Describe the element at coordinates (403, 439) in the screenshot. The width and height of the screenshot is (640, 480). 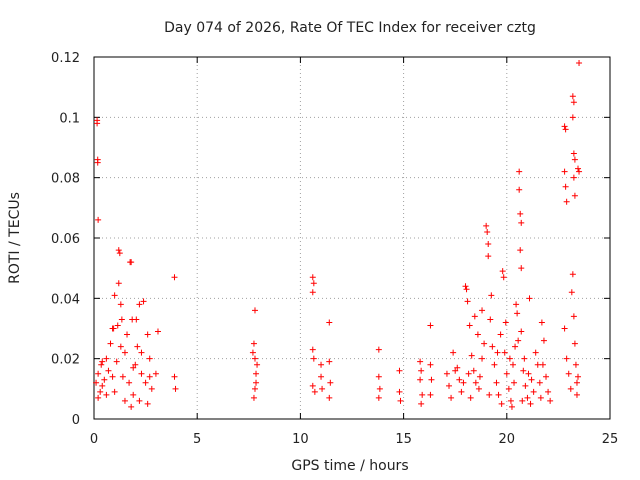
I see `x-tick-label: 15` at that location.